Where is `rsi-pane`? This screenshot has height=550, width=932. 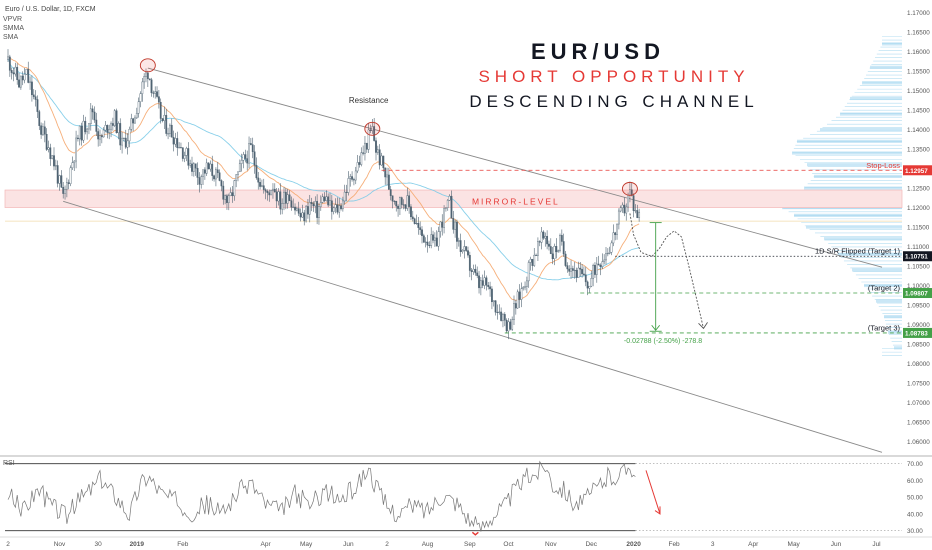 rsi-pane is located at coordinates (453, 498).